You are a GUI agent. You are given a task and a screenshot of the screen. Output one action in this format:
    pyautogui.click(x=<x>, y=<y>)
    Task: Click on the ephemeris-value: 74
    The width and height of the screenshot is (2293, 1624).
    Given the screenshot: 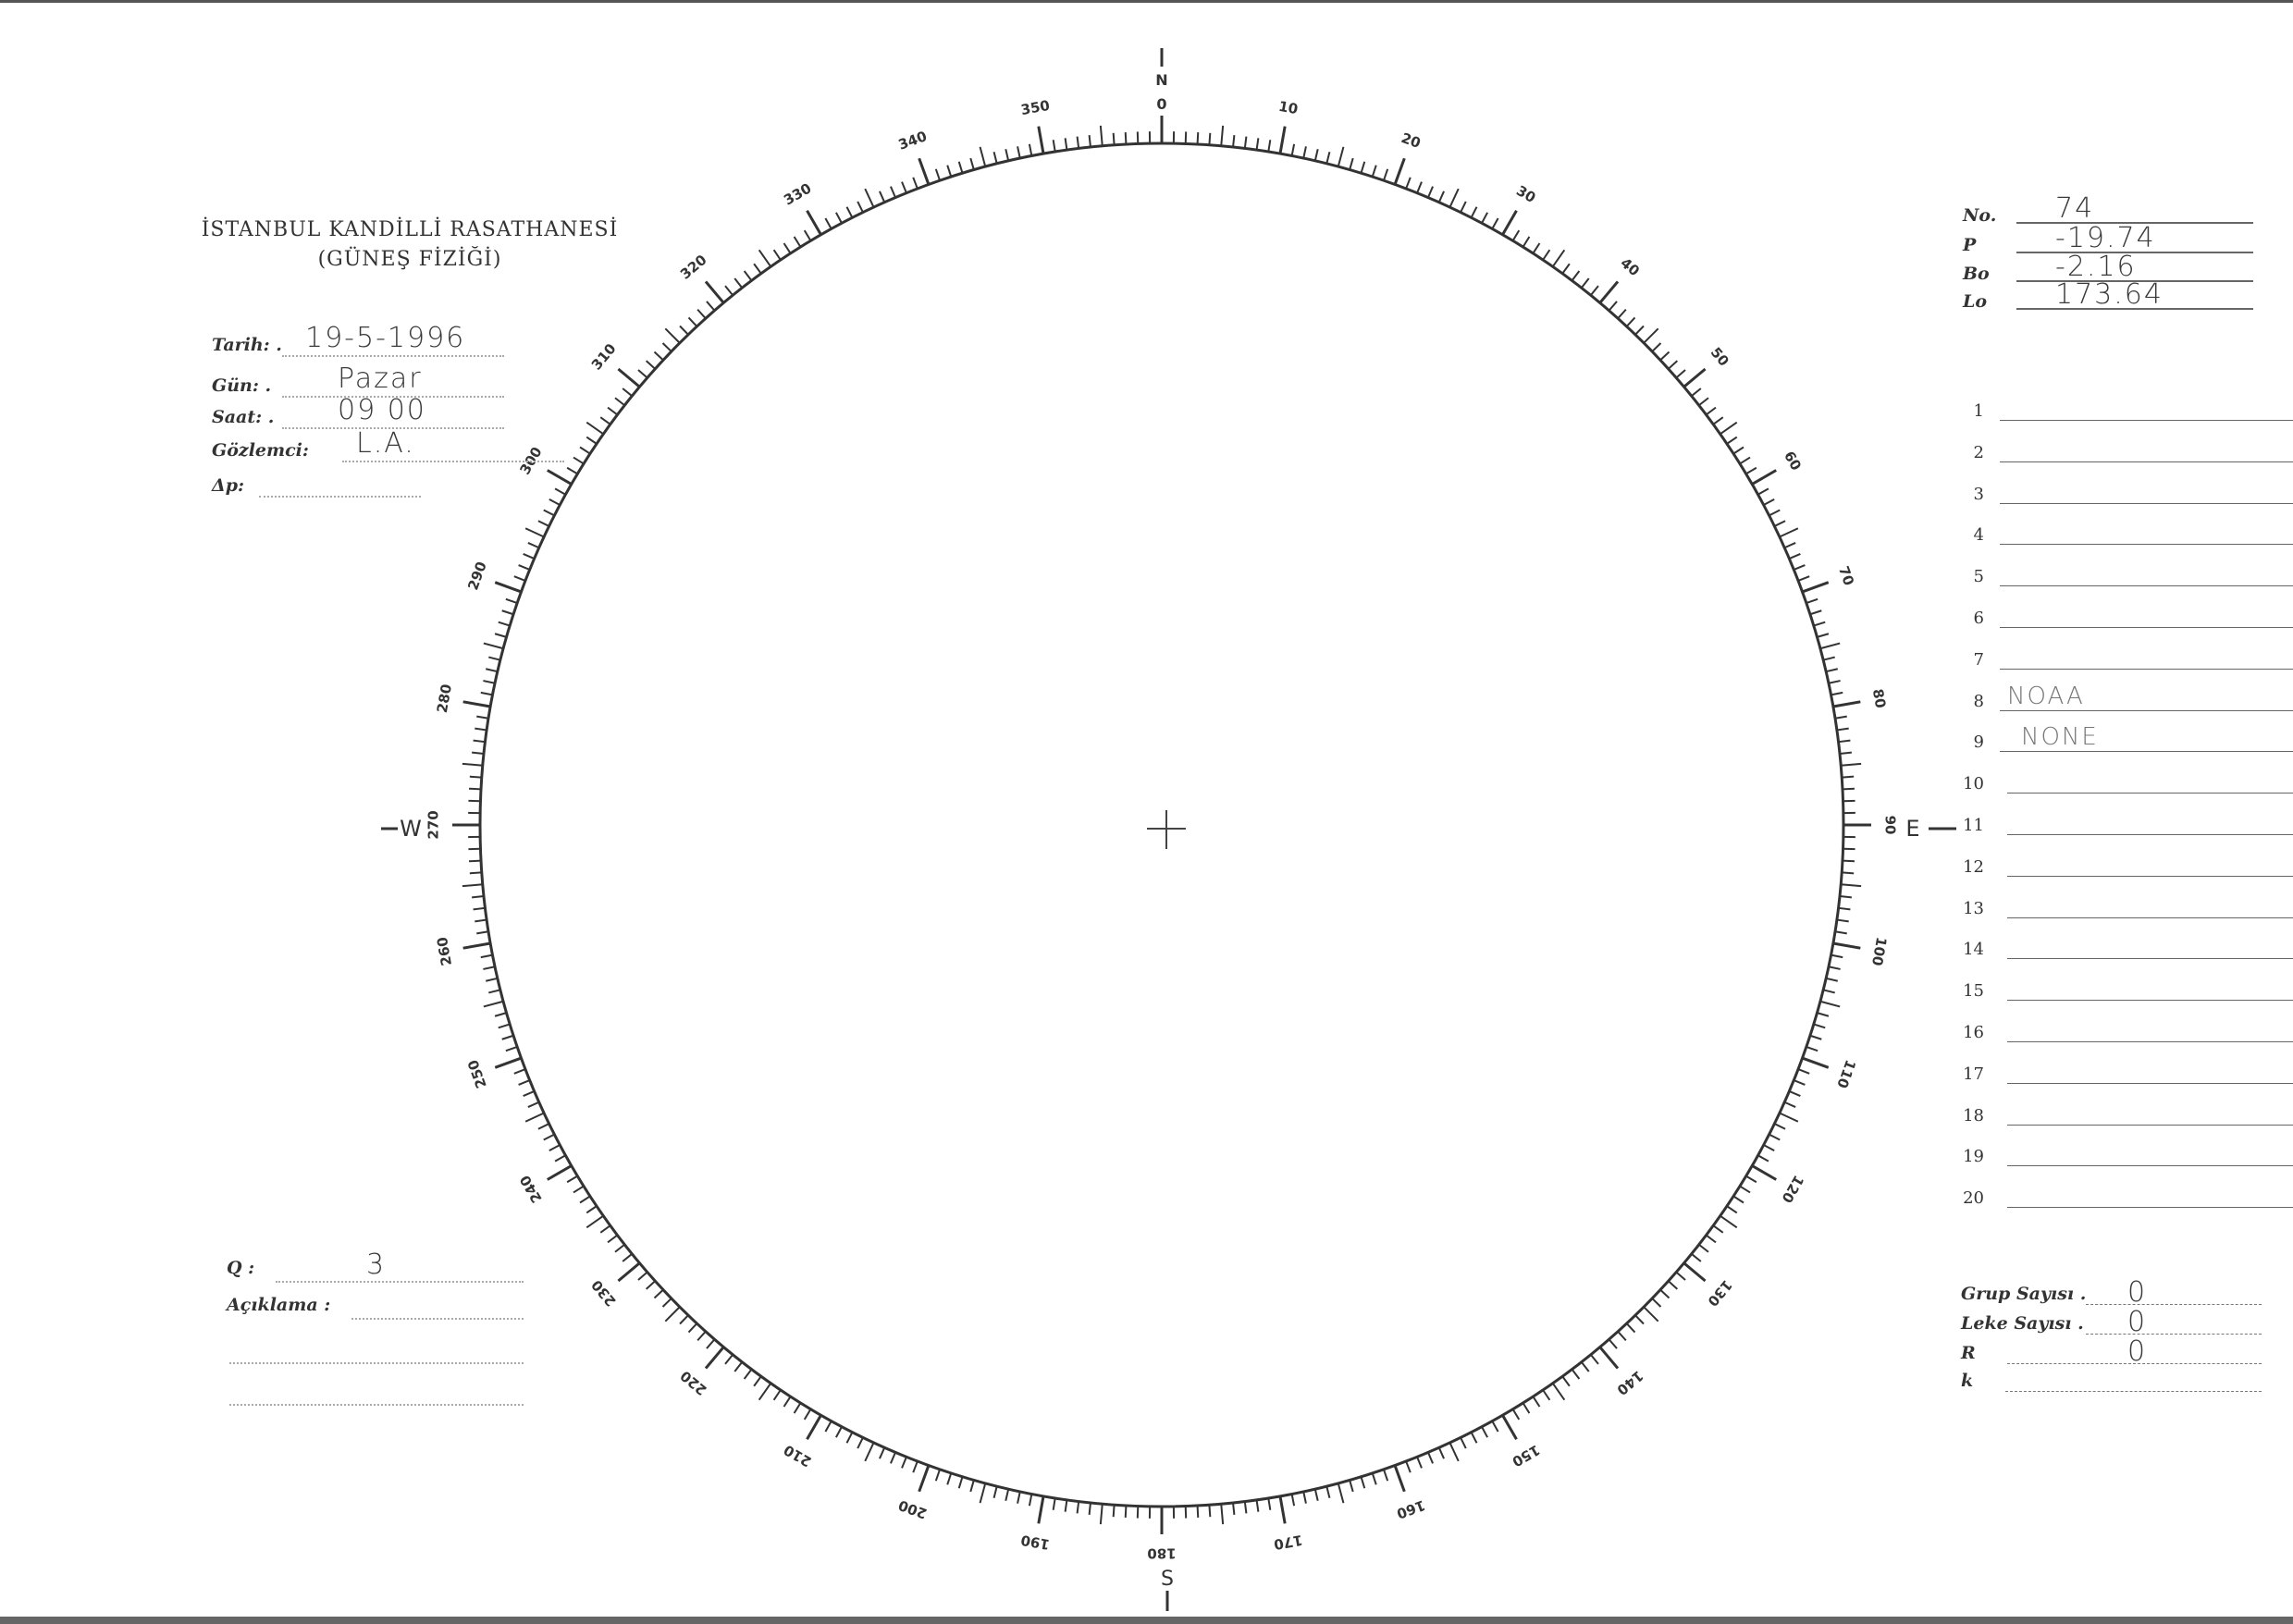 What is the action you would take?
    pyautogui.click(x=2075, y=208)
    